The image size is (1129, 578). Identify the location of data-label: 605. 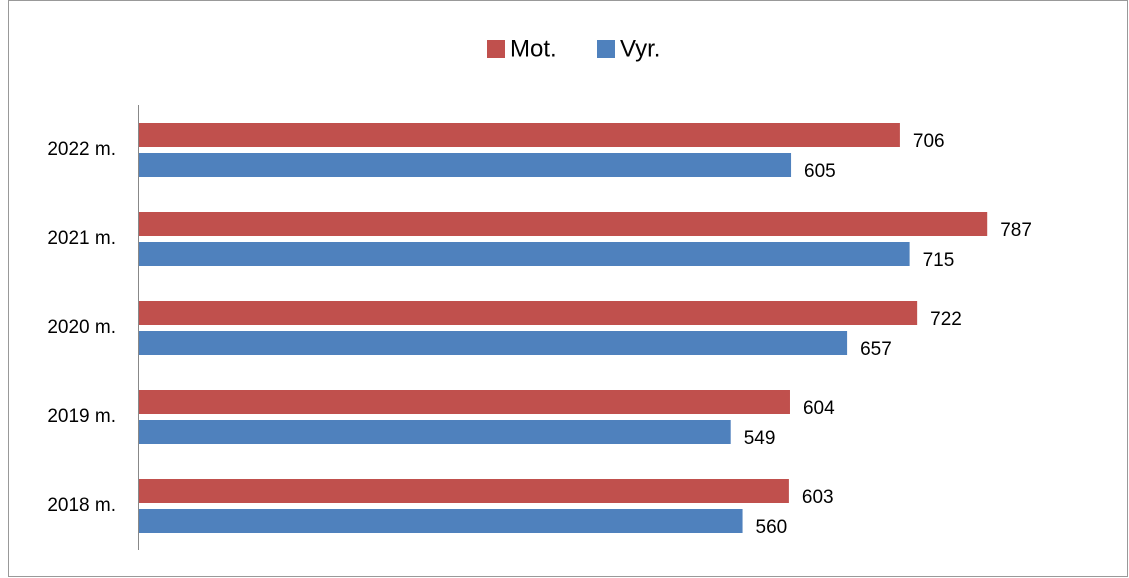
(820, 171).